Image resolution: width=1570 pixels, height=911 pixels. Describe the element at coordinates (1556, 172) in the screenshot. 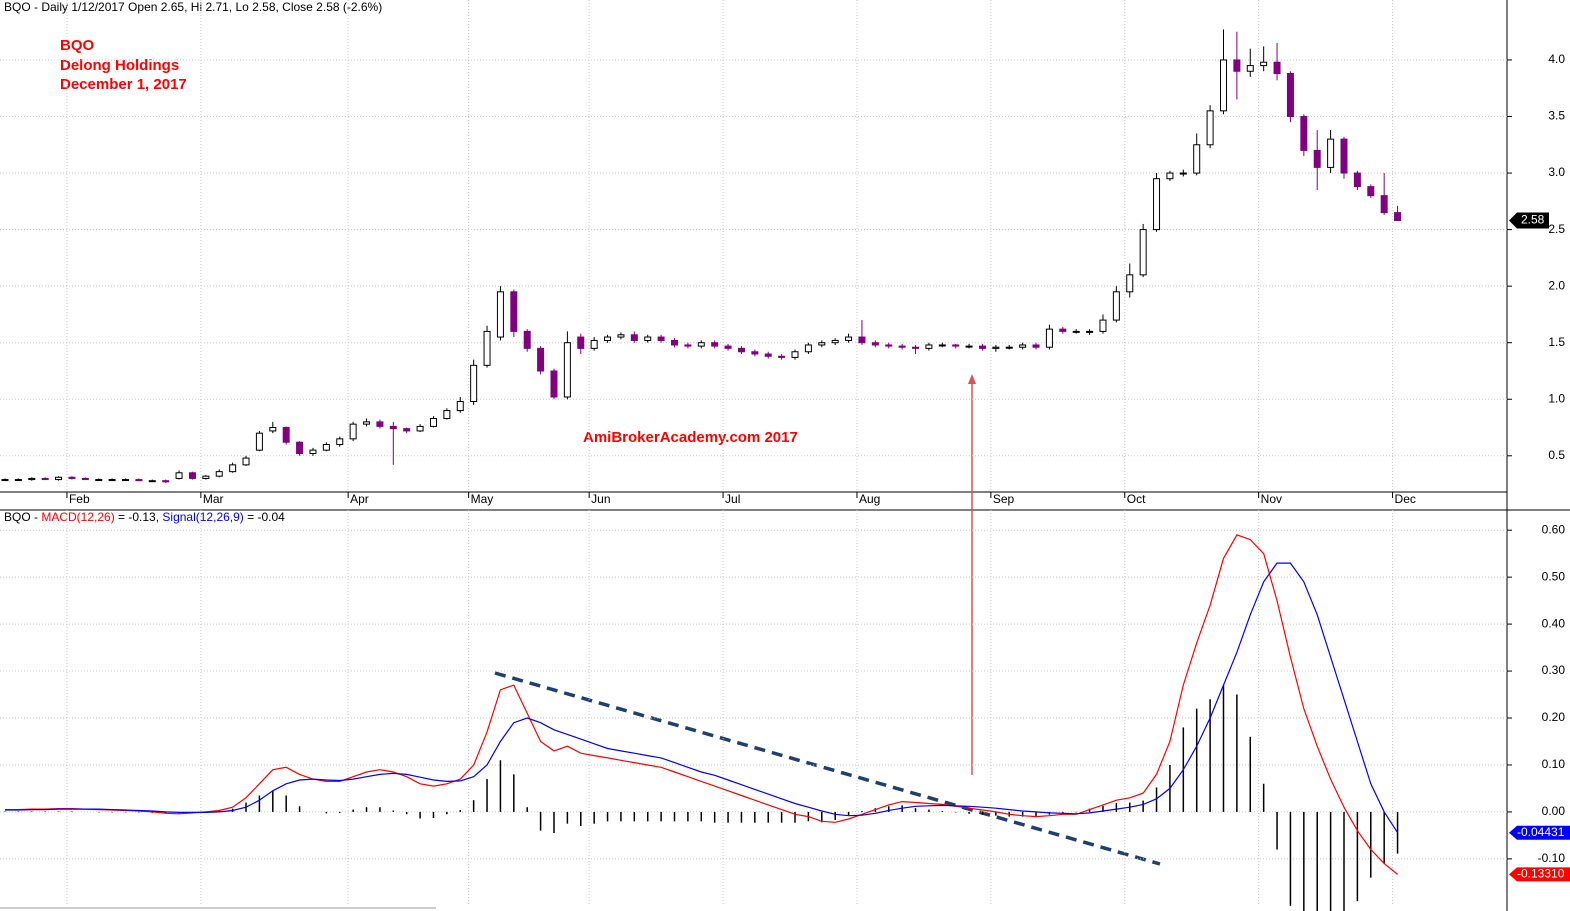

I see `y-tick-label: 3.0` at that location.